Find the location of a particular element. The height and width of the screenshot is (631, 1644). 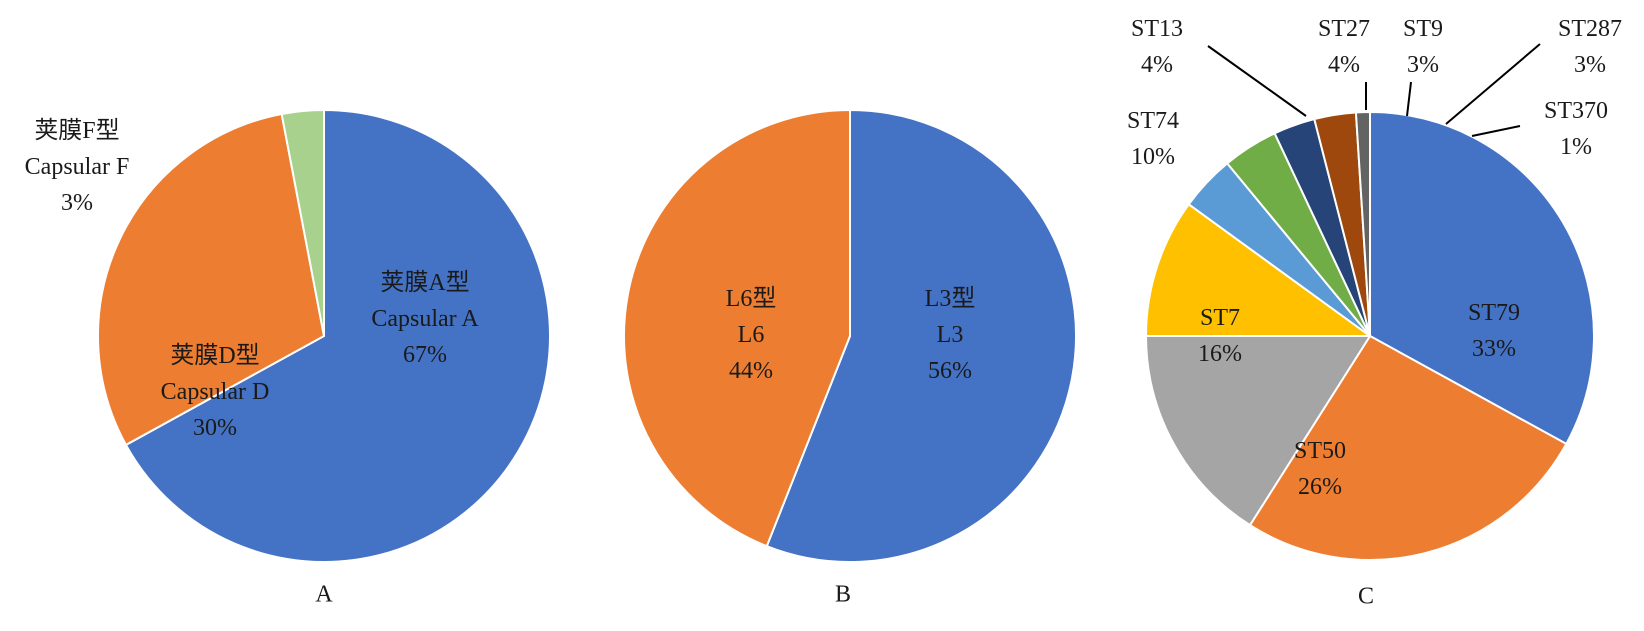

slice-data-label: 荚膜A型 Capsular A 67% is located at coordinates (425, 318).